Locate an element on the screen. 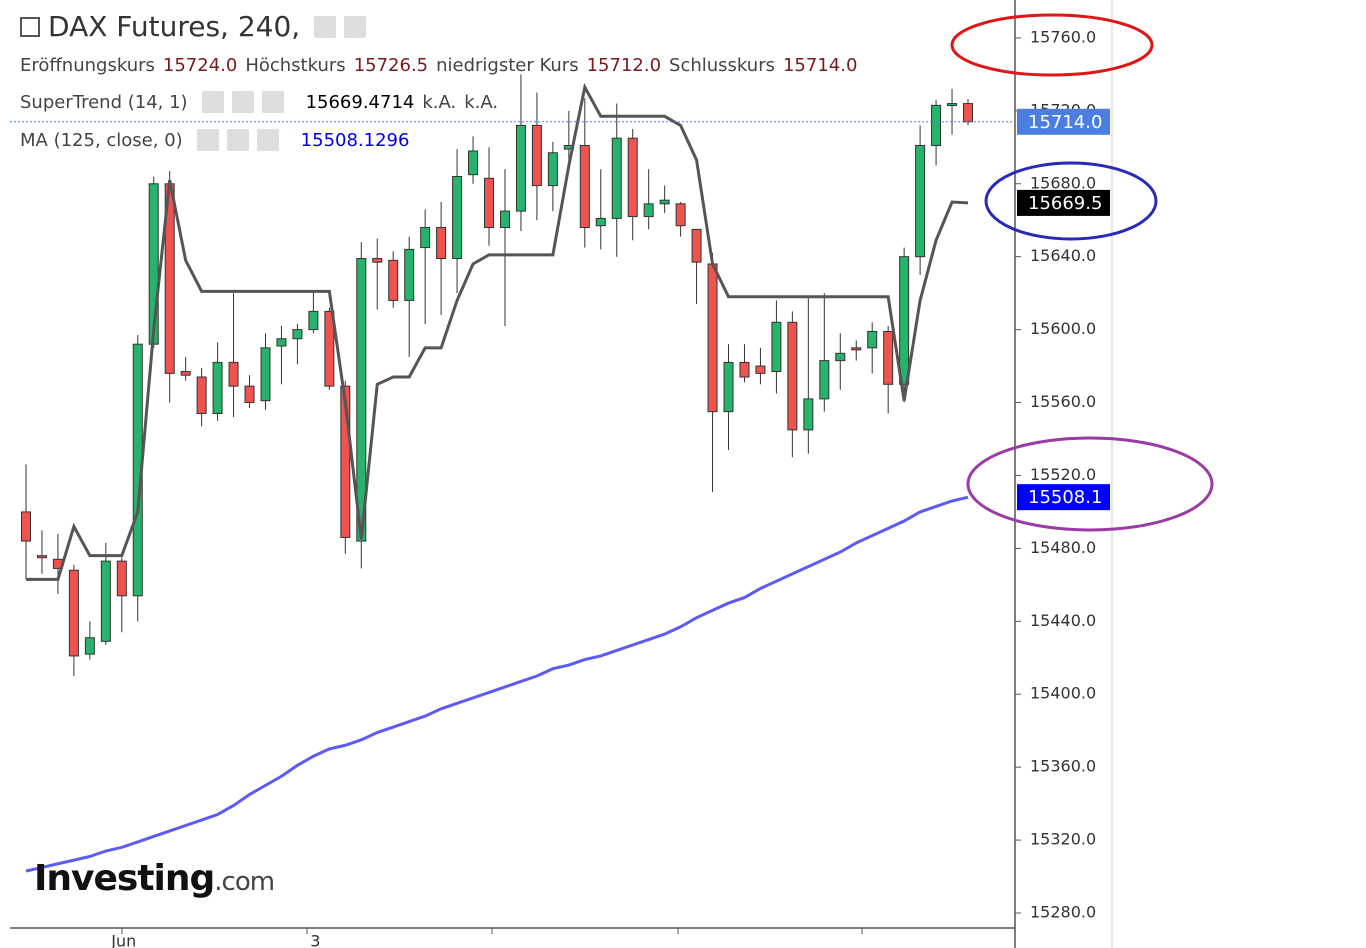 Image resolution: width=1366 pixels, height=948 pixels. y-tick-label: 15520.0 is located at coordinates (1063, 474).